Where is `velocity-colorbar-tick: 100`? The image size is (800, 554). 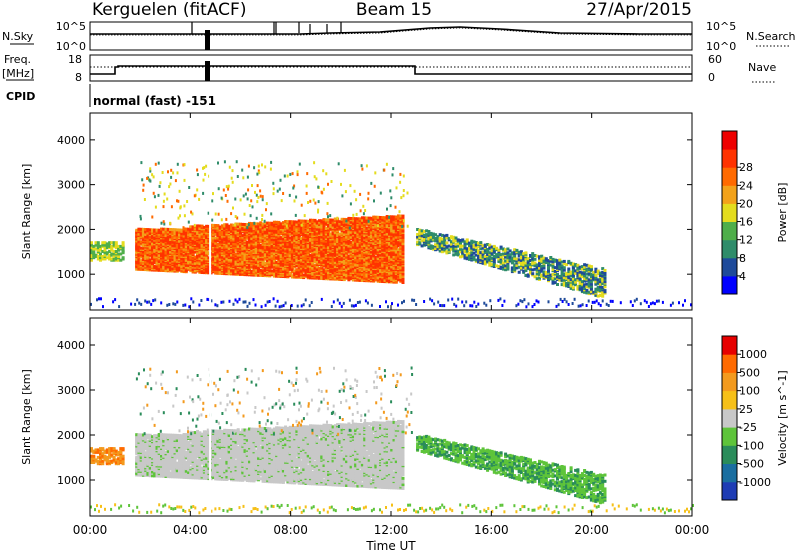
velocity-colorbar-tick: 100 is located at coordinates (749, 391).